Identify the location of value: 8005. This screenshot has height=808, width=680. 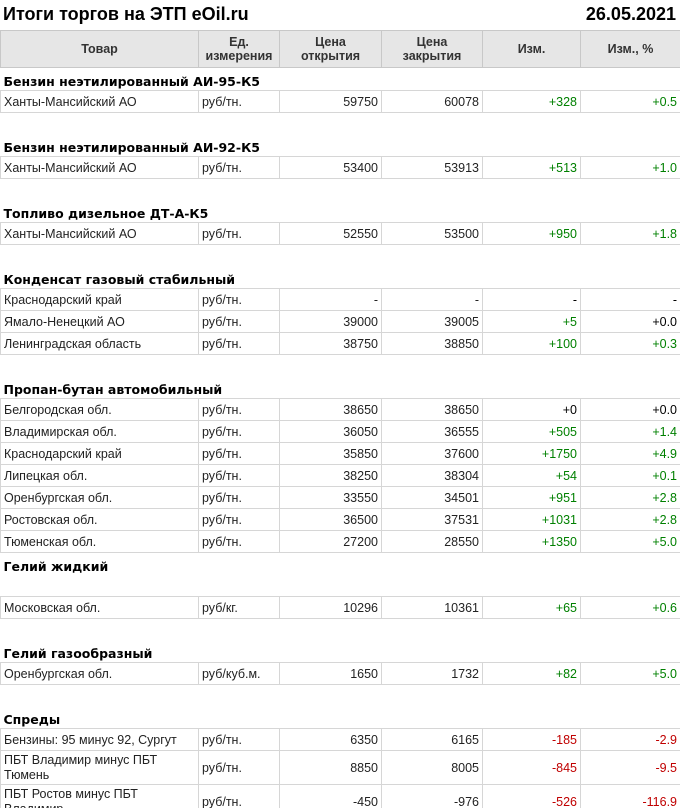
(432, 767).